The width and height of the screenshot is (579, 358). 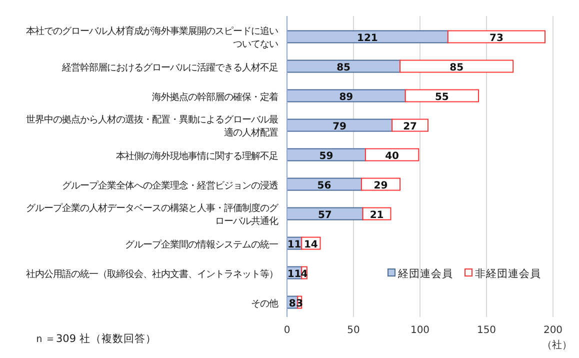 What do you see at coordinates (381, 186) in the screenshot?
I see `data-label: 29` at bounding box center [381, 186].